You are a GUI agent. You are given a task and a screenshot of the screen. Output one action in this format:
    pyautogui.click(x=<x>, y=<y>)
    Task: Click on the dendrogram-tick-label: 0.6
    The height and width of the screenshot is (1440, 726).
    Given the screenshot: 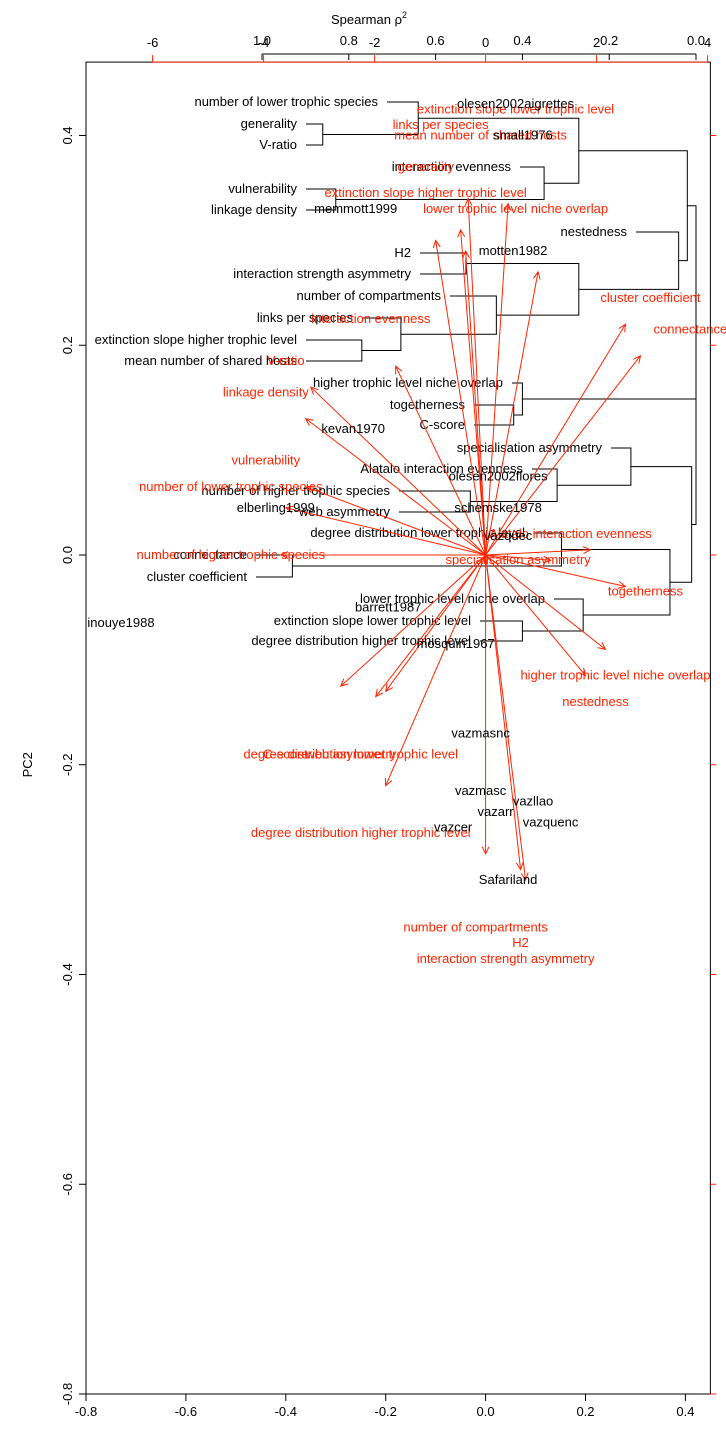 What is the action you would take?
    pyautogui.click(x=436, y=40)
    